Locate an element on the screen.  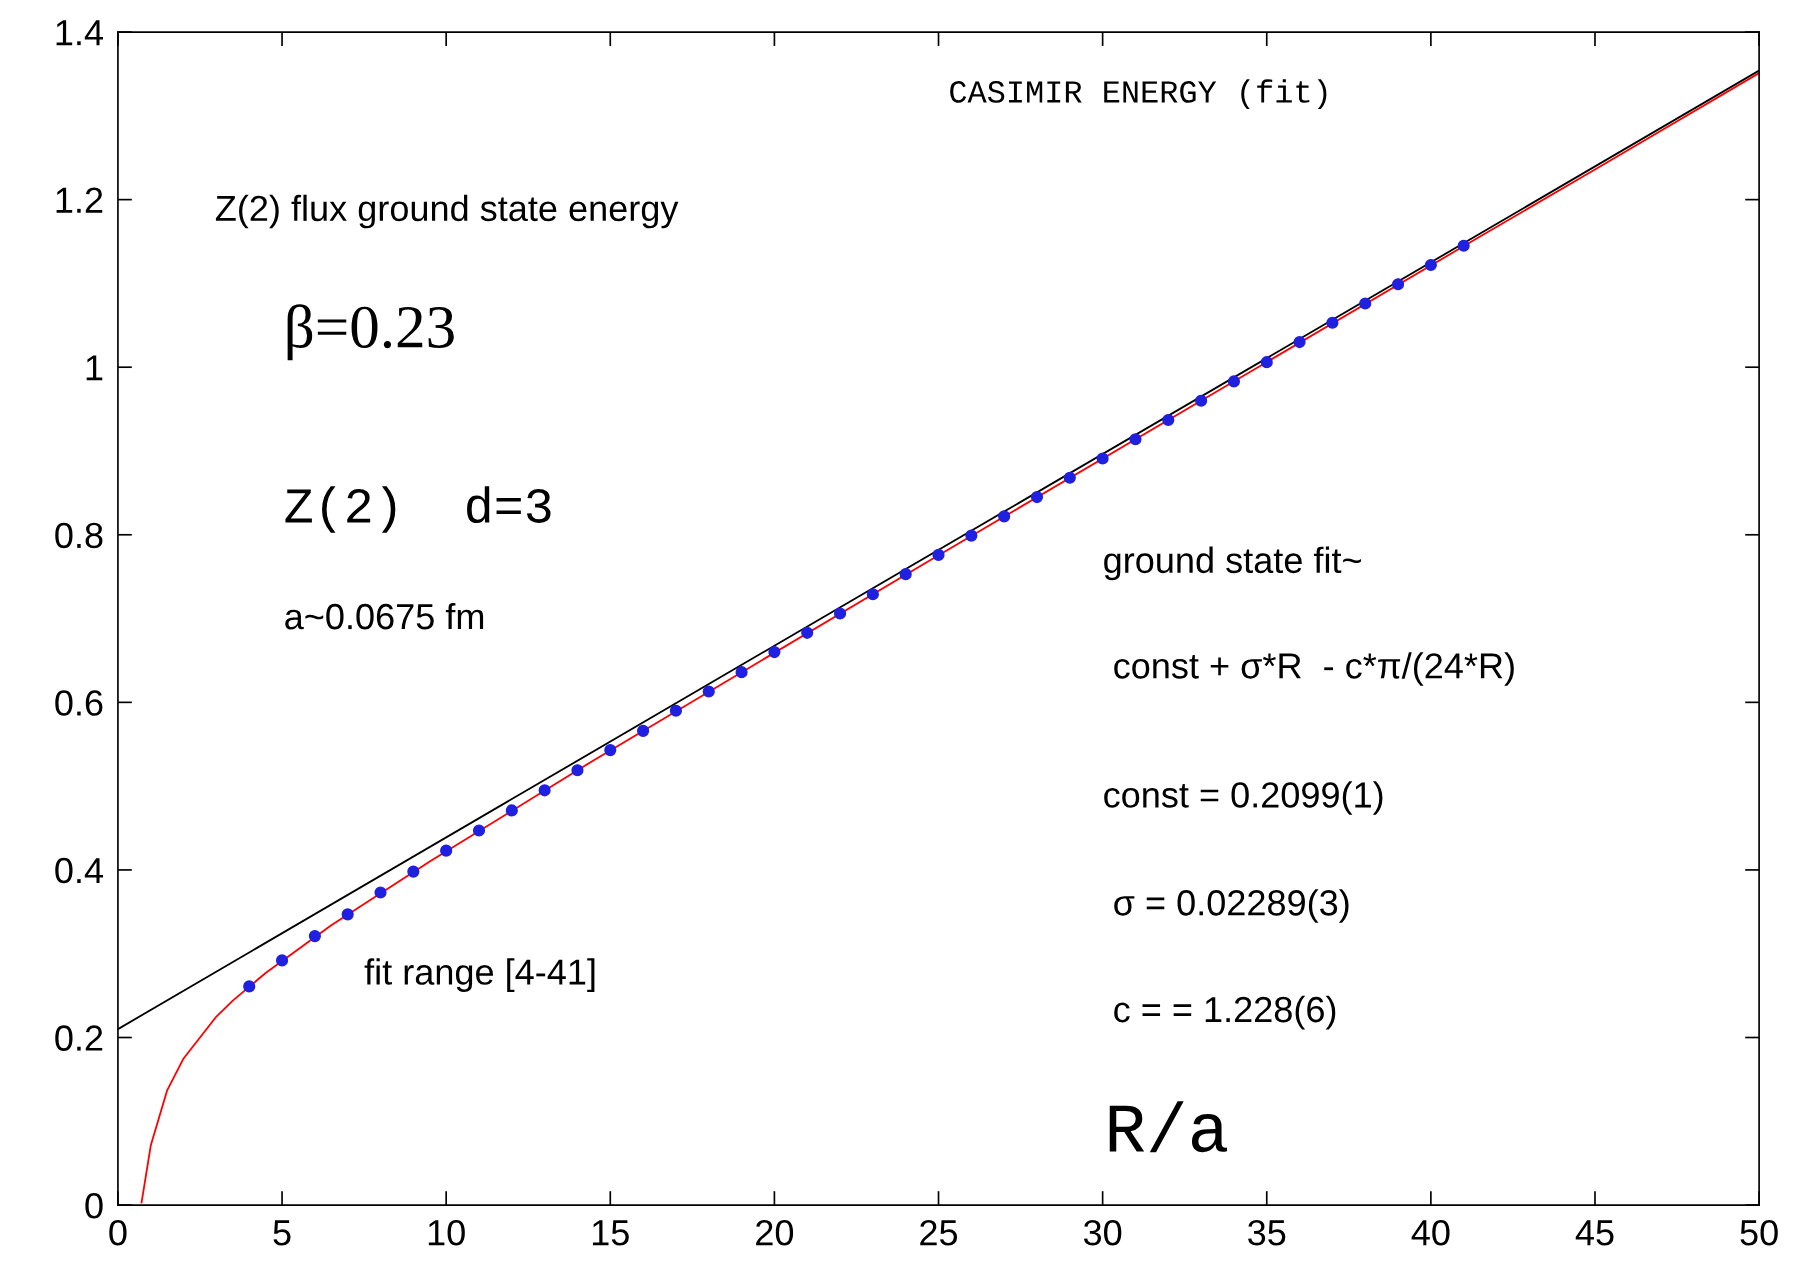
x-tick-label: 45 is located at coordinates (1594, 1233).